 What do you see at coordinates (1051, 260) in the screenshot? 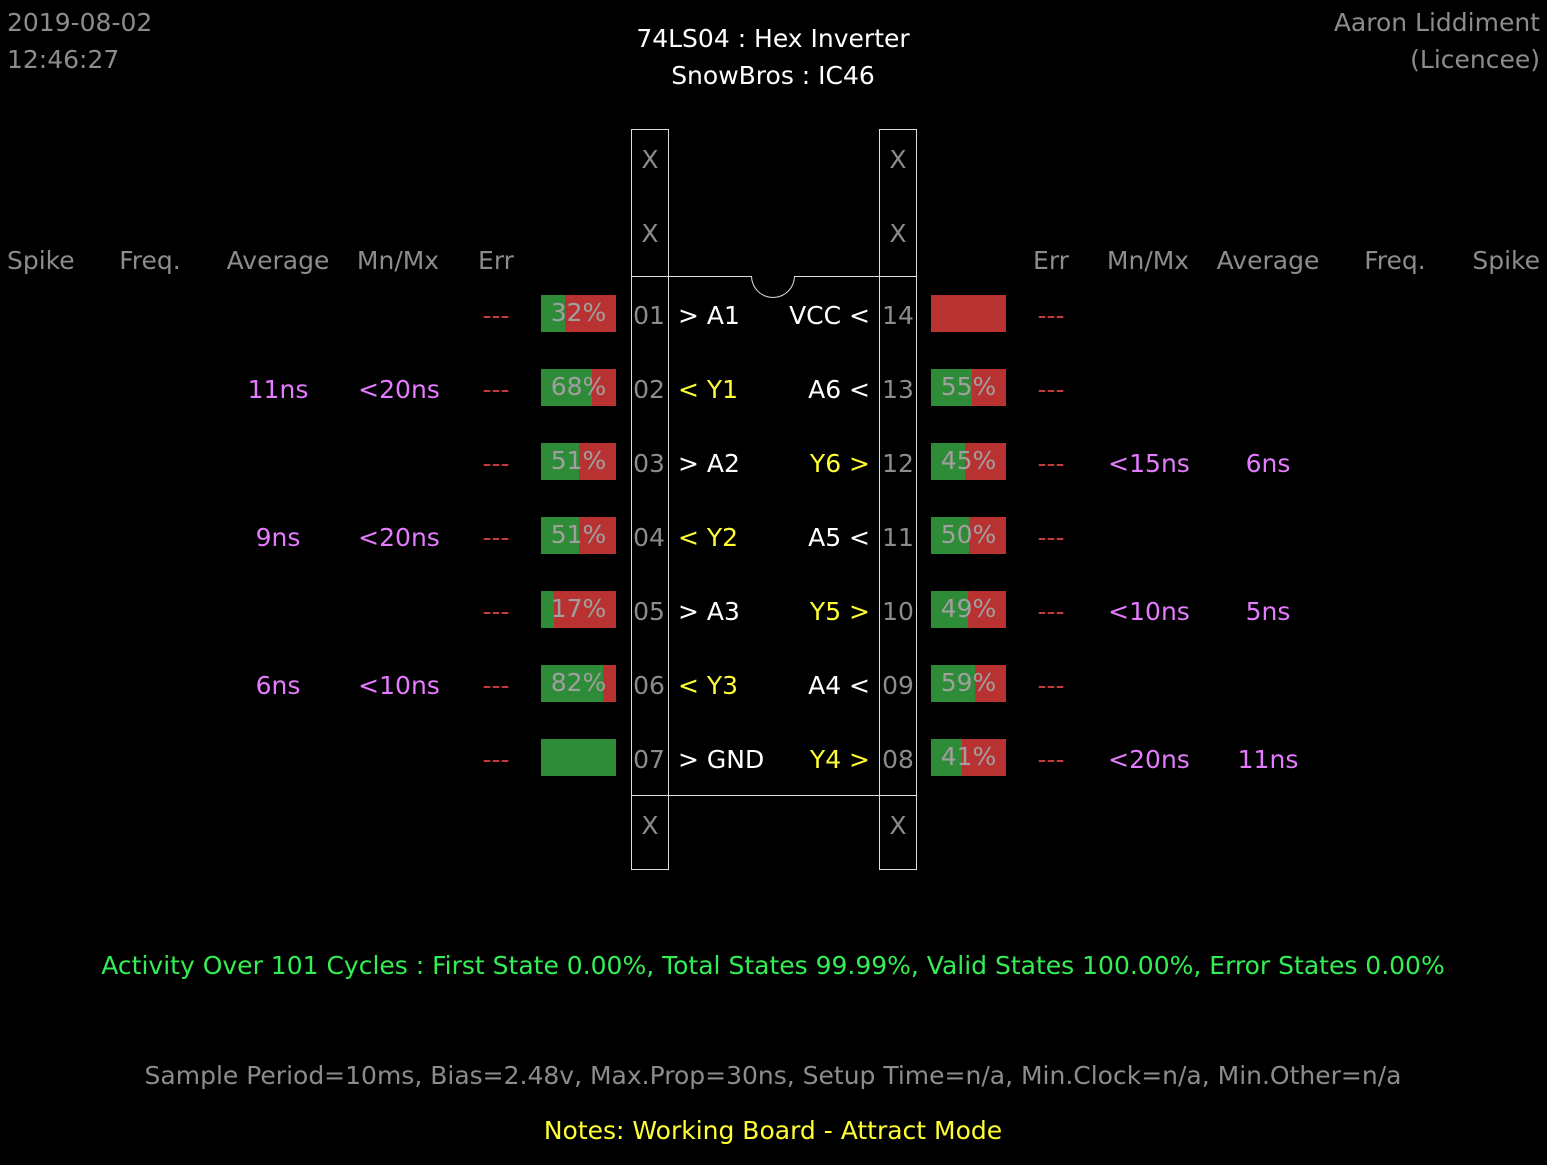
I see `col-header-err-right: Err` at bounding box center [1051, 260].